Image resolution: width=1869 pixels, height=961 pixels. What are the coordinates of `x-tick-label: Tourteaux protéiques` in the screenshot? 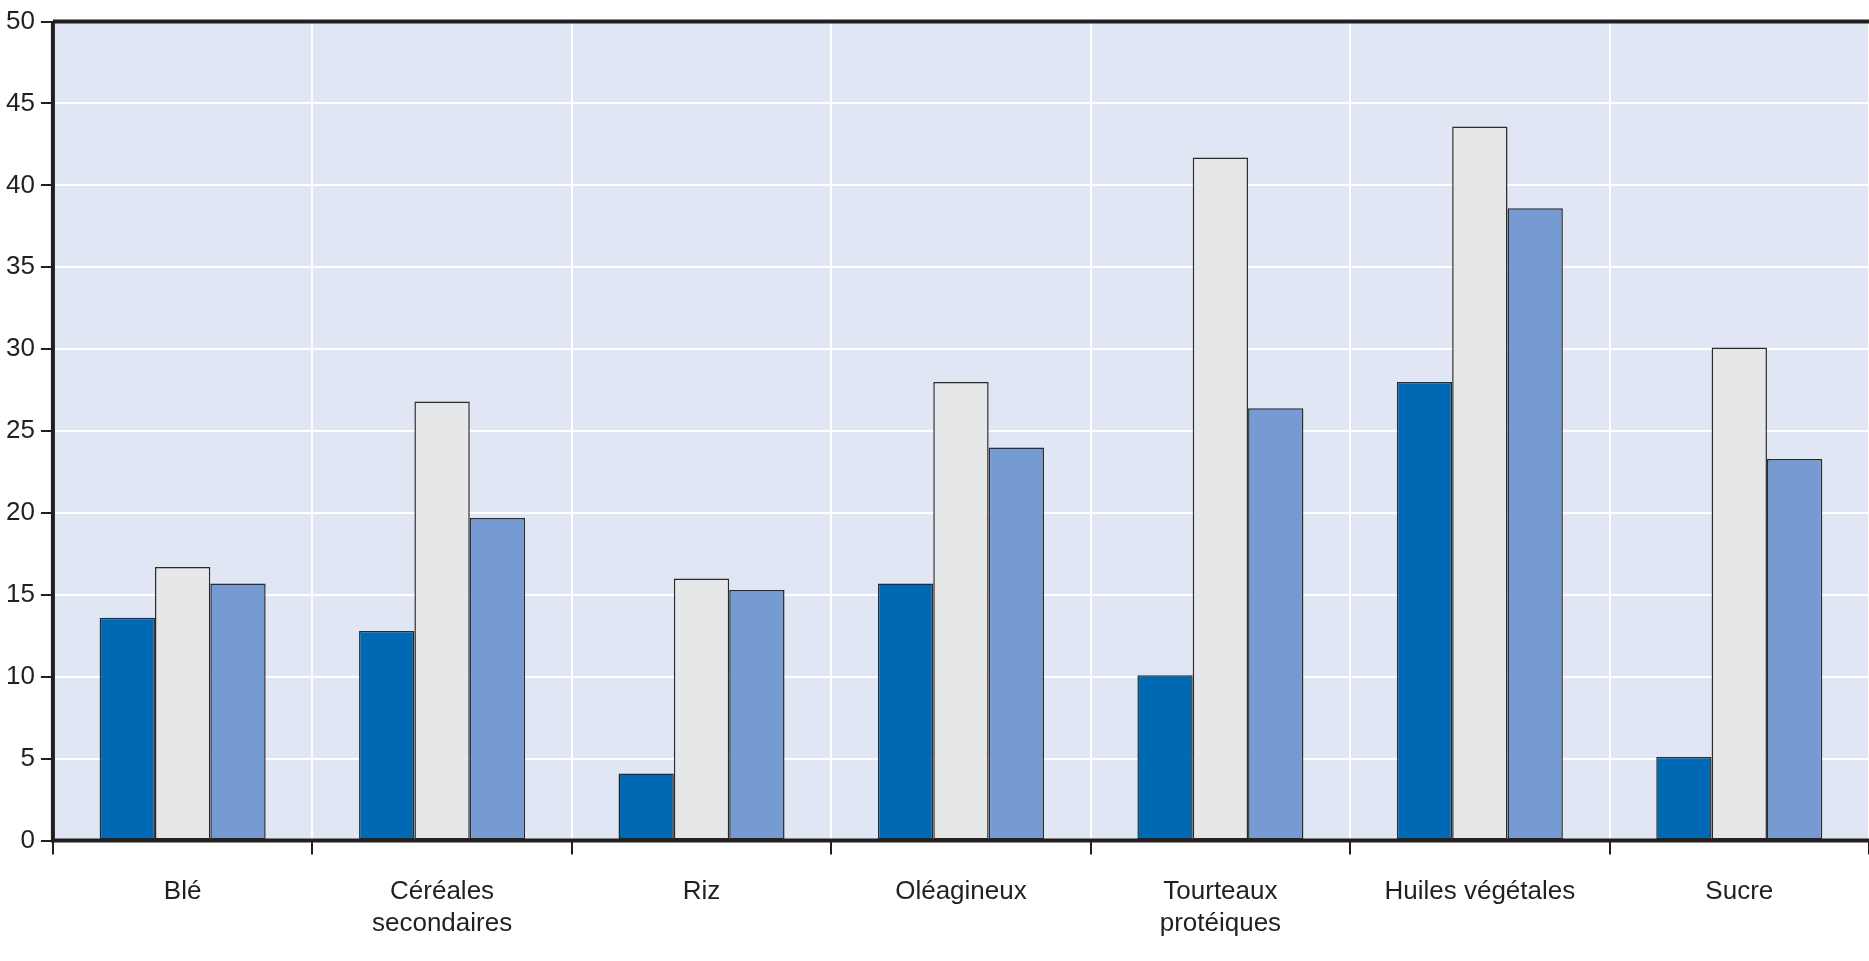 It's located at (1220, 906).